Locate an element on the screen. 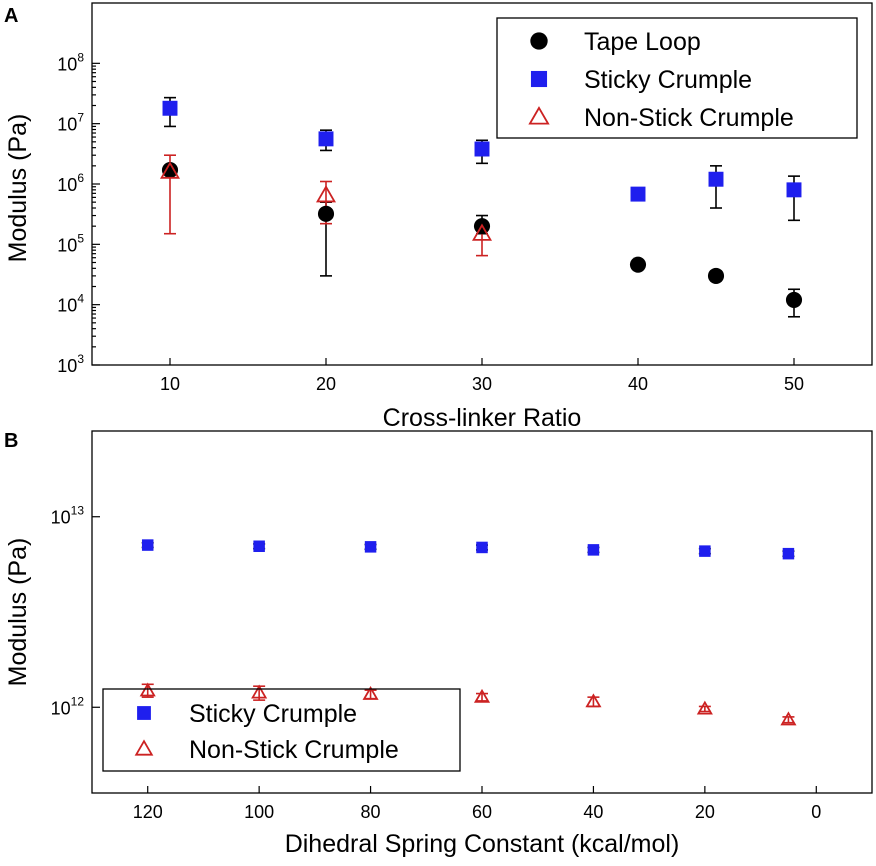  panel-b-x-tick-label: 40 is located at coordinates (593, 812).